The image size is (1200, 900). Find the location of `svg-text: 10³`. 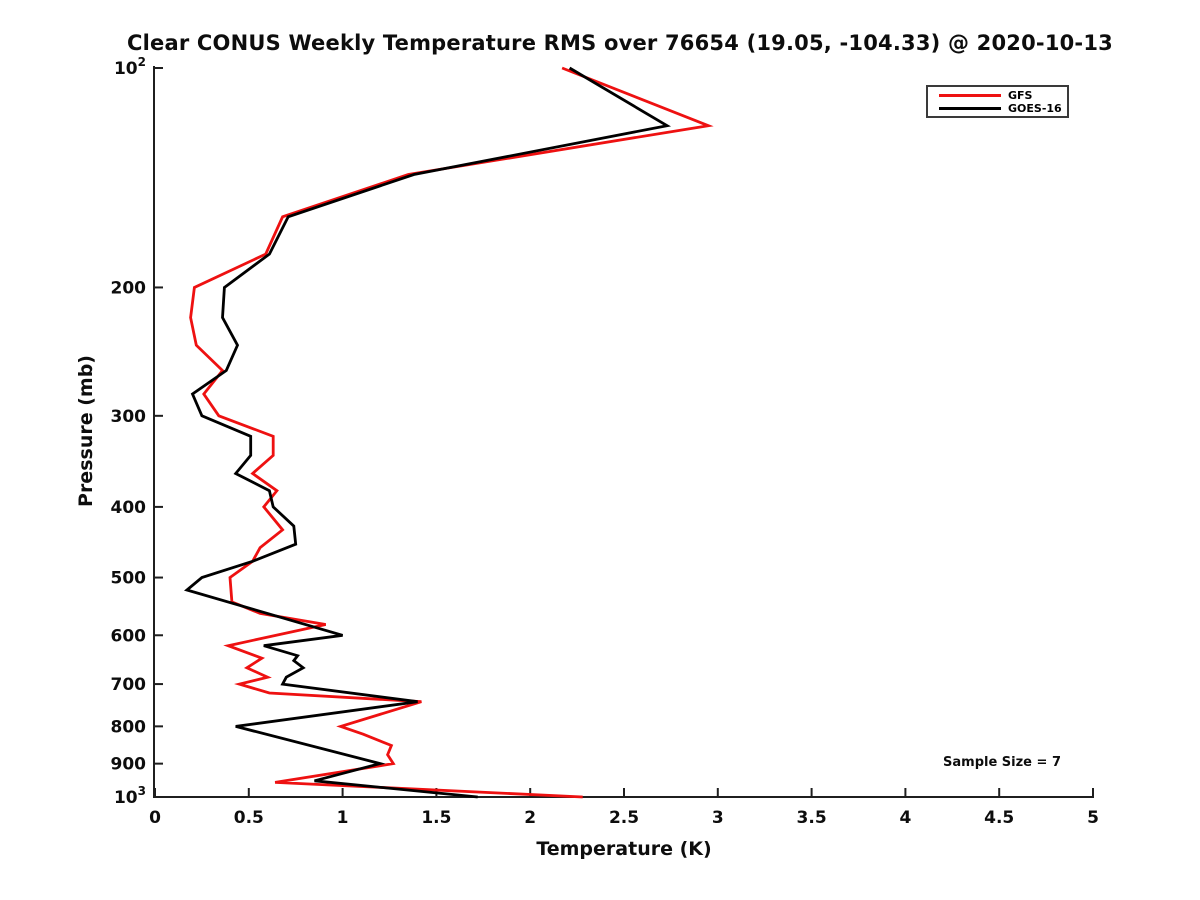

svg-text: 10³ is located at coordinates (130, 796).